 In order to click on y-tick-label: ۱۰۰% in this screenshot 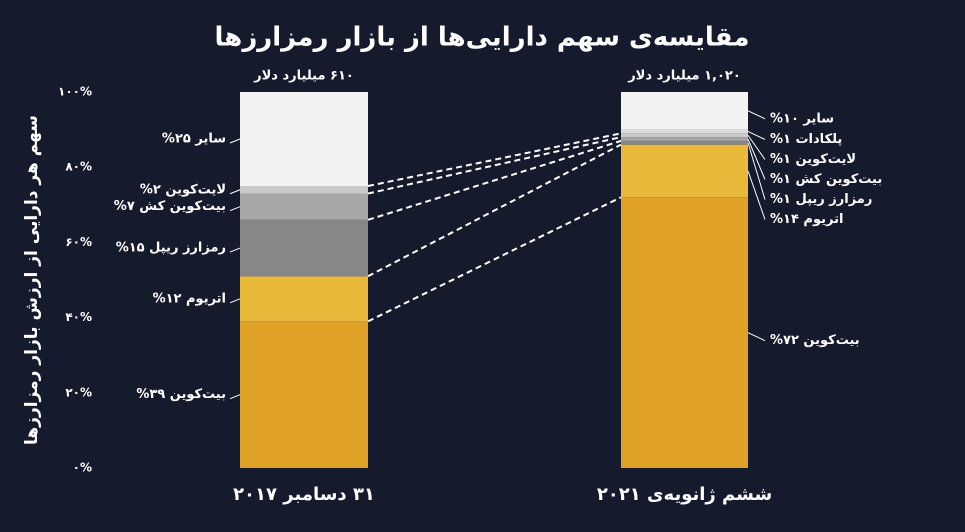, I will do `click(75, 92)`.